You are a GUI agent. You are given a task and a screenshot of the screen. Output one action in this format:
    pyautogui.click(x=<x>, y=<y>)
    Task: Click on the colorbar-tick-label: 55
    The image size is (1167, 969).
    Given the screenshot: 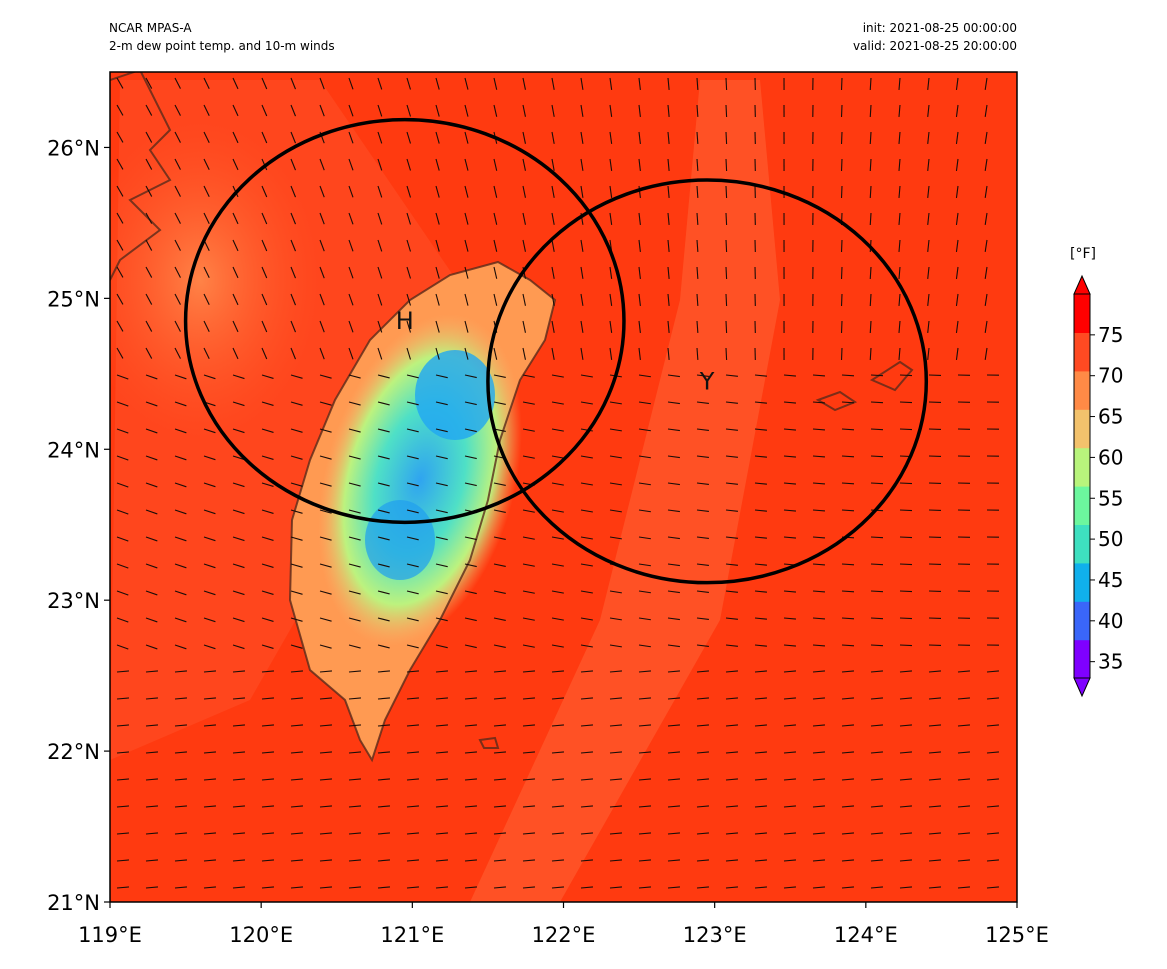 What is the action you would take?
    pyautogui.click(x=1110, y=498)
    